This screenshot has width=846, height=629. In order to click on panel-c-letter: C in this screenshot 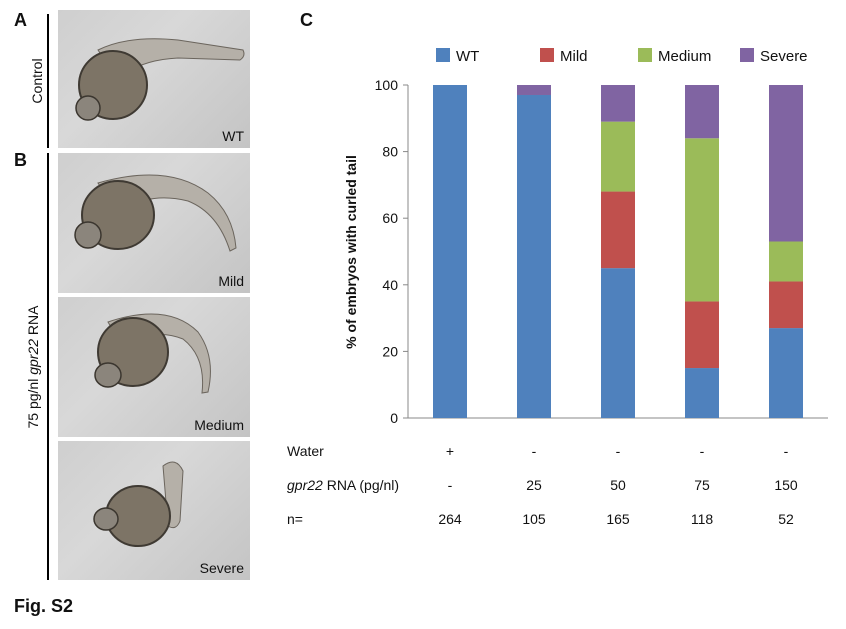, I will do `click(306, 20)`.